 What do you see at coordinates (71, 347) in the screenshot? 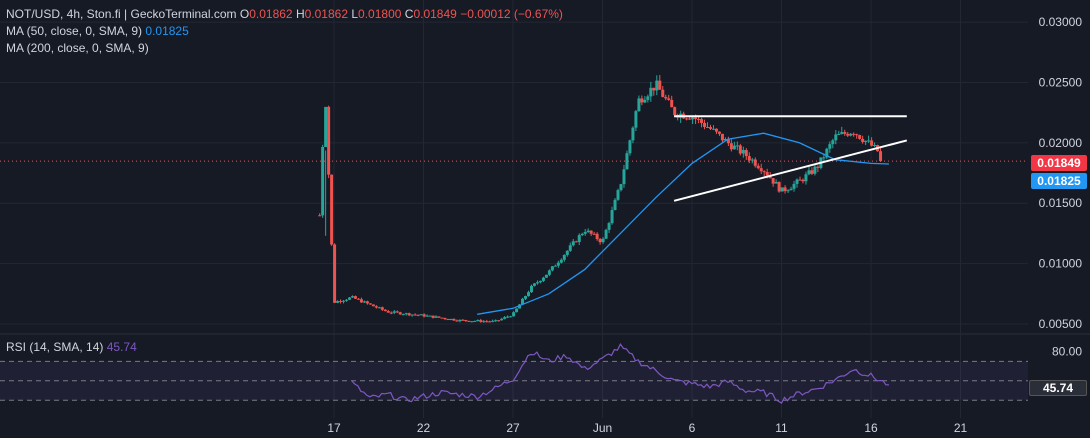
I see `rsi-legend: RSI (14, SMA, 14) 45.74` at bounding box center [71, 347].